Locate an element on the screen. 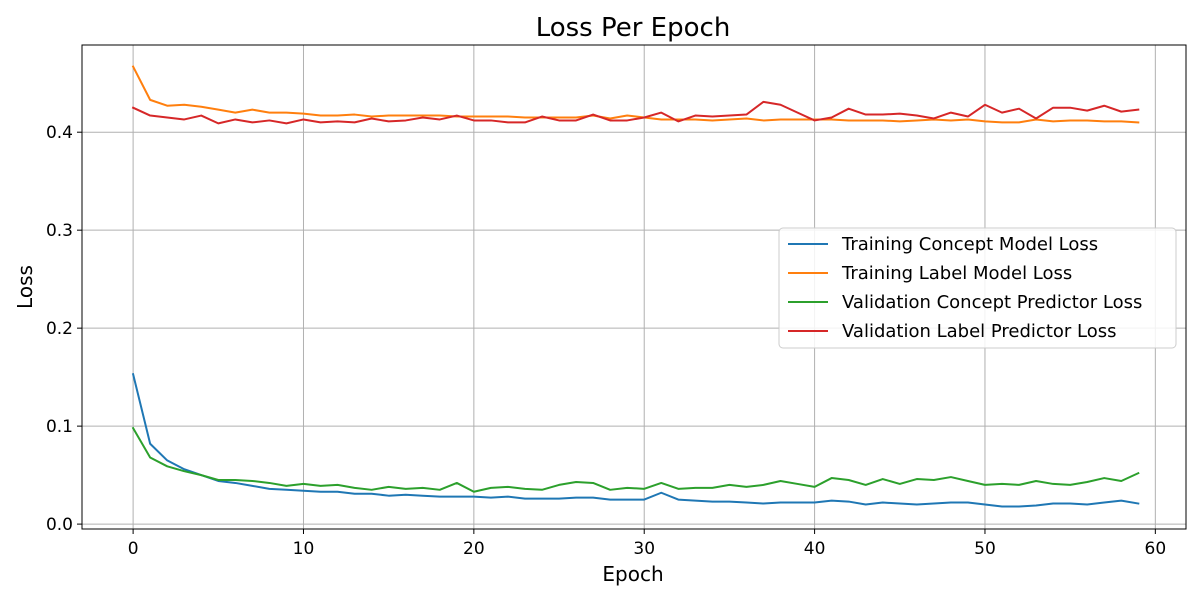  x-tick-label: 10 is located at coordinates (304, 549).